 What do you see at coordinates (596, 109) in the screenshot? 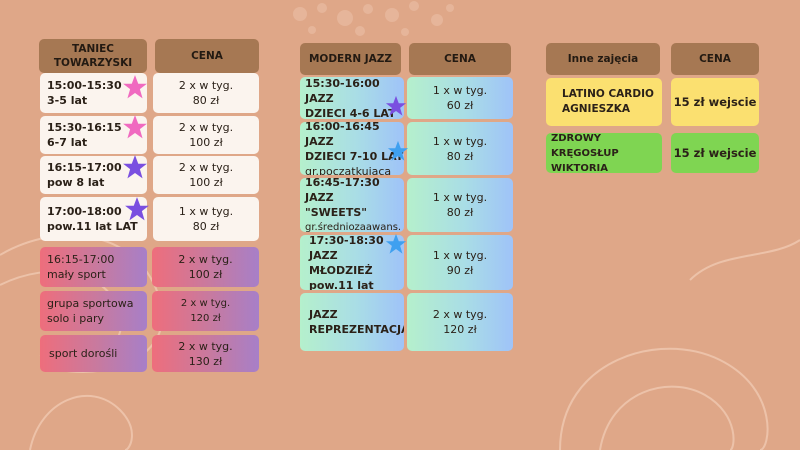
I see `inne-row-0-line2: AGNIESZKA` at bounding box center [596, 109].